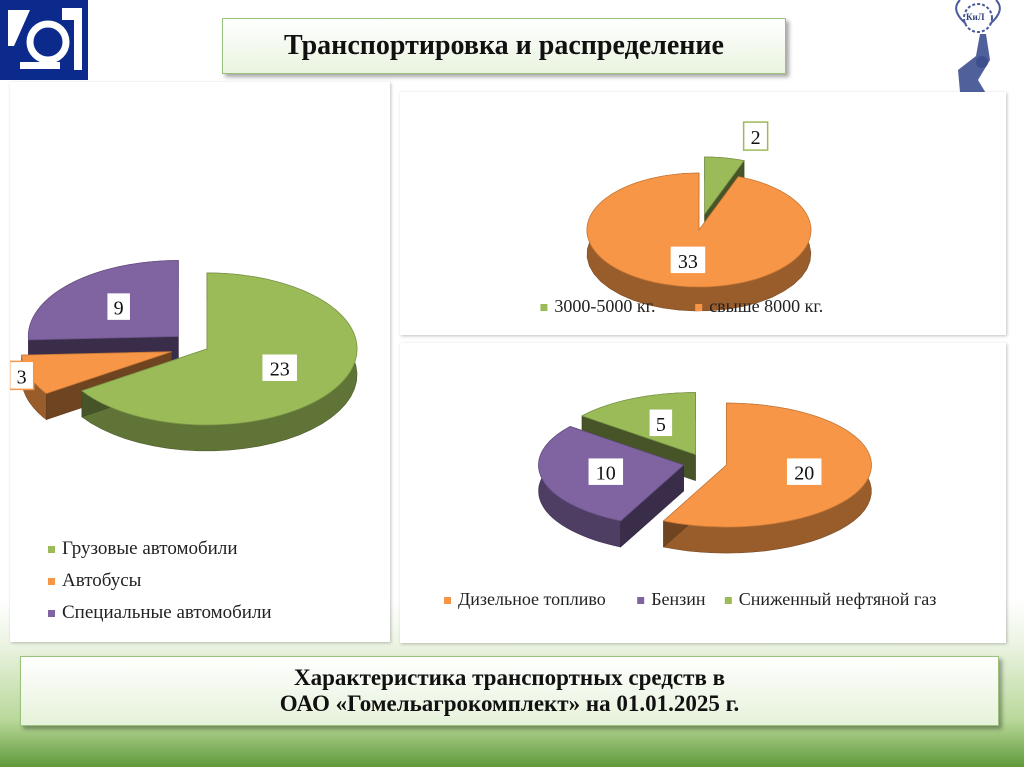 This screenshot has width=1024, height=767. I want to click on logo-right-text: КиЛ, so click(975, 17).